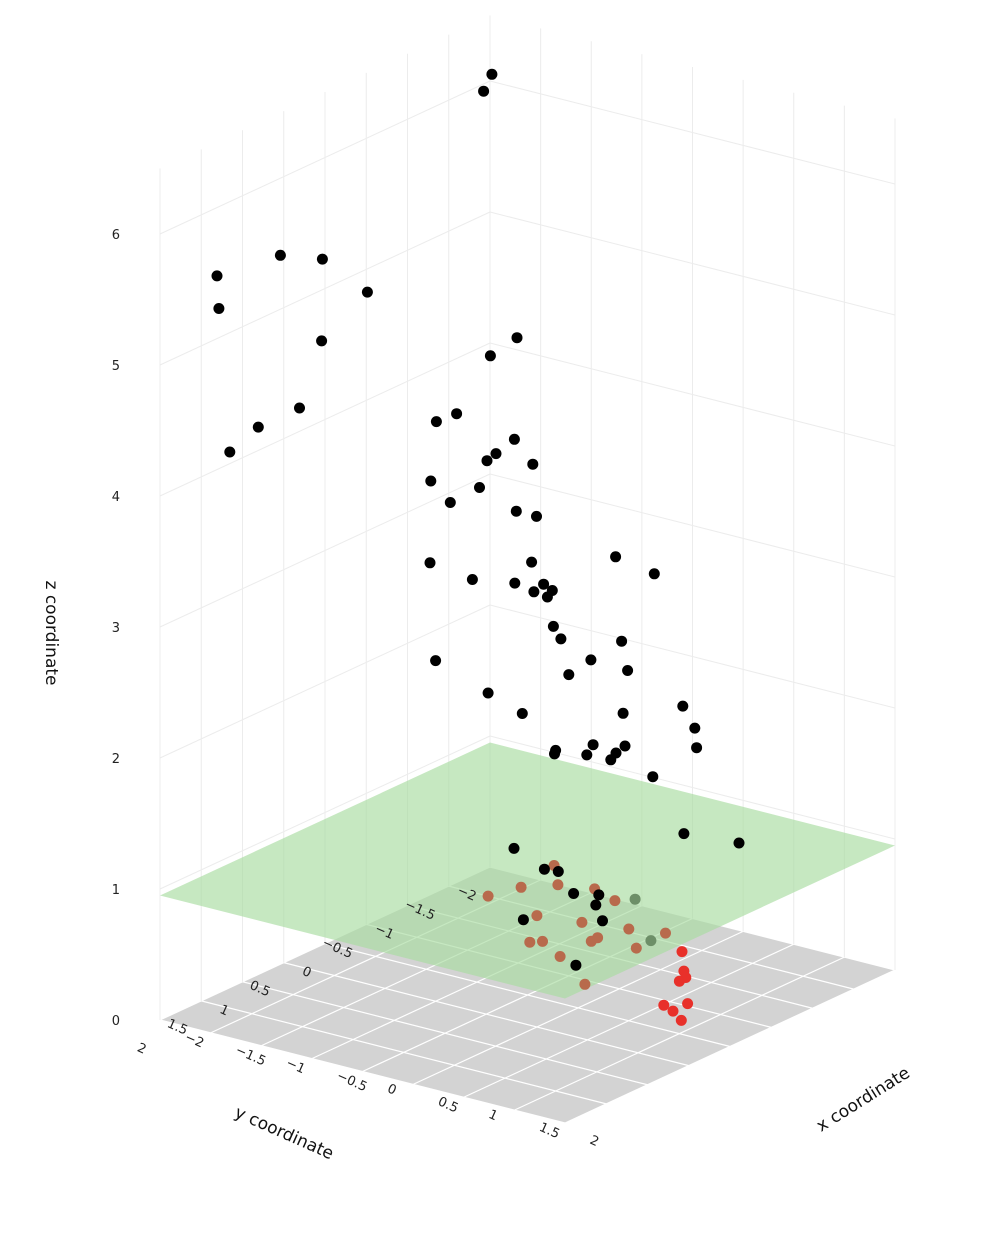 The height and width of the screenshot is (1248, 992). What do you see at coordinates (863, 1099) in the screenshot?
I see `x-axis-title: x coordinate` at bounding box center [863, 1099].